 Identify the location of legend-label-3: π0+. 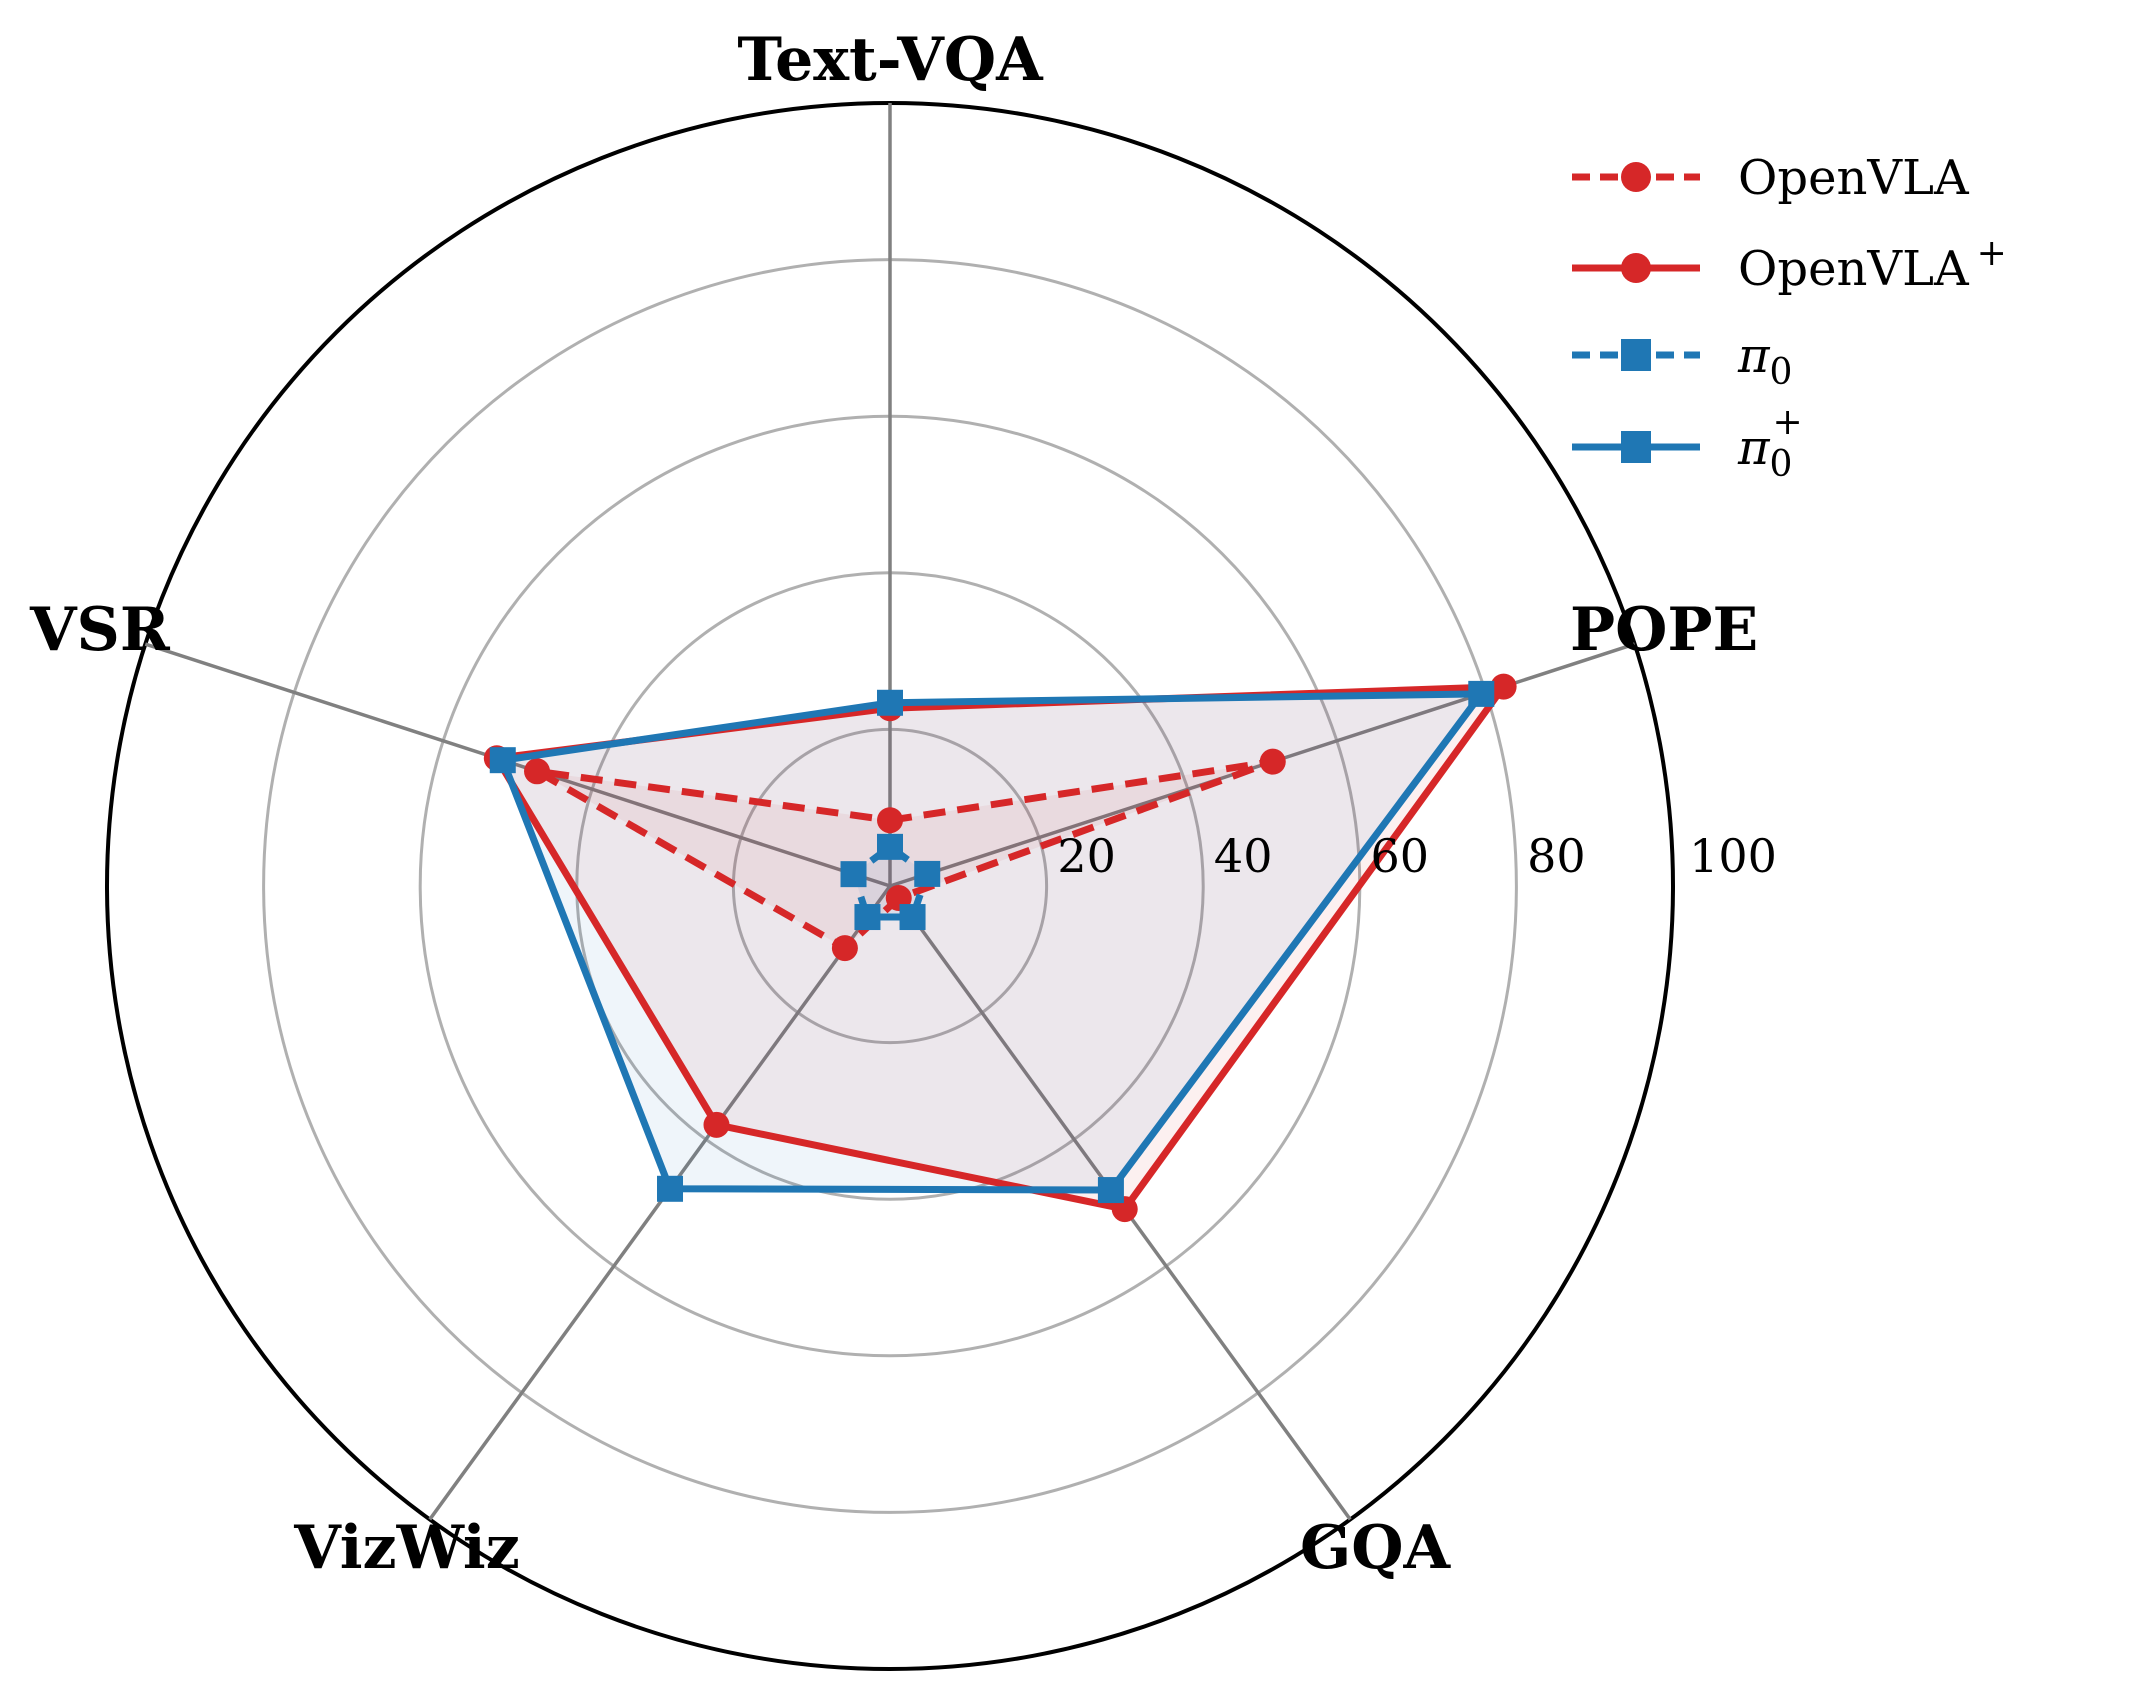
(1770, 443).